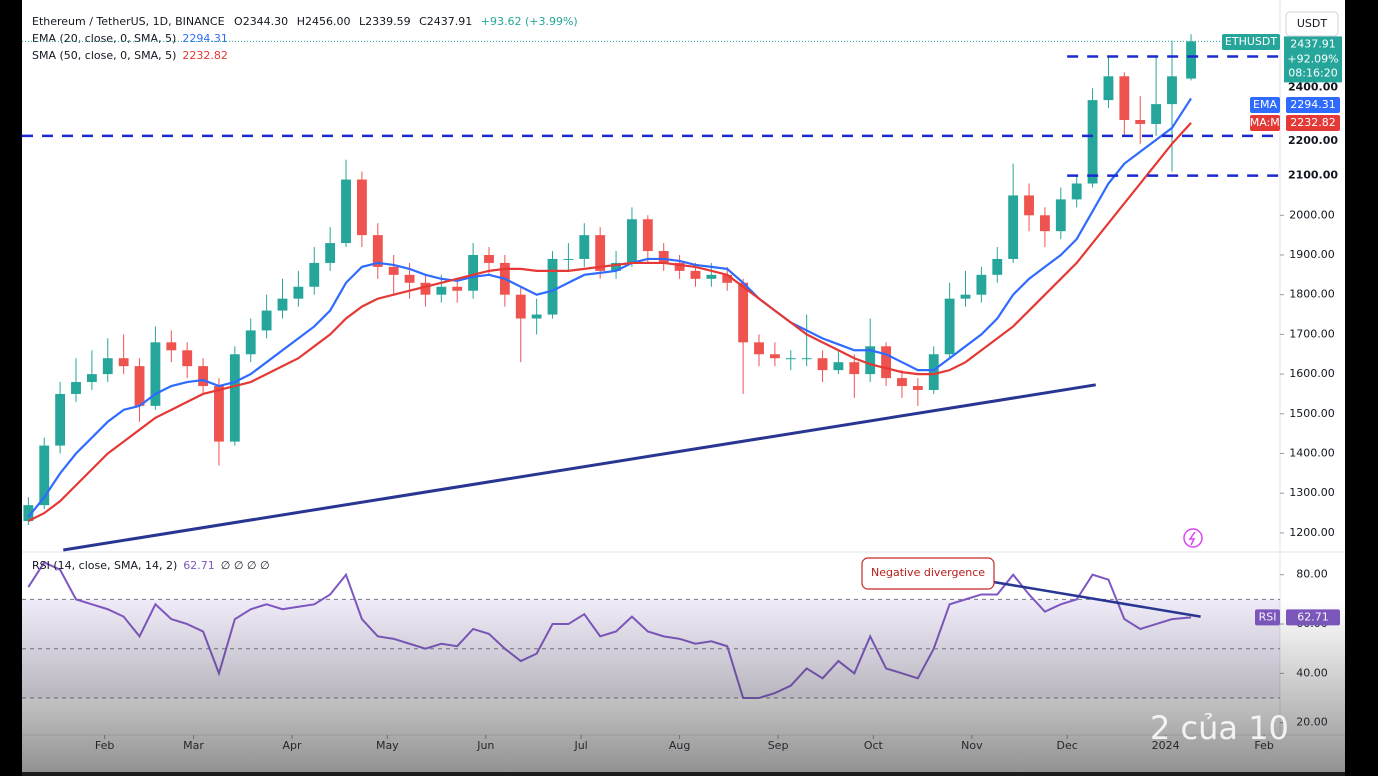  I want to click on indicator-name: SMA (50, close, 0, SMA, 5), so click(104, 55).